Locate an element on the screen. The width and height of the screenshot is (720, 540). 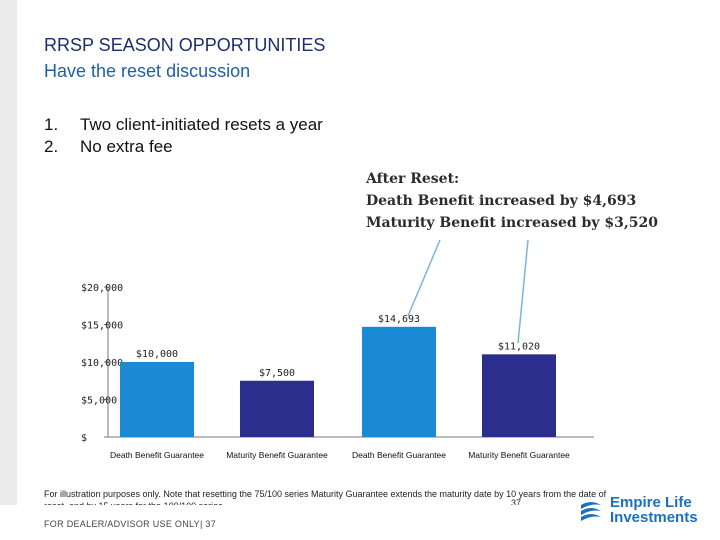
bar-value-label: $10,000 is located at coordinates (157, 354).